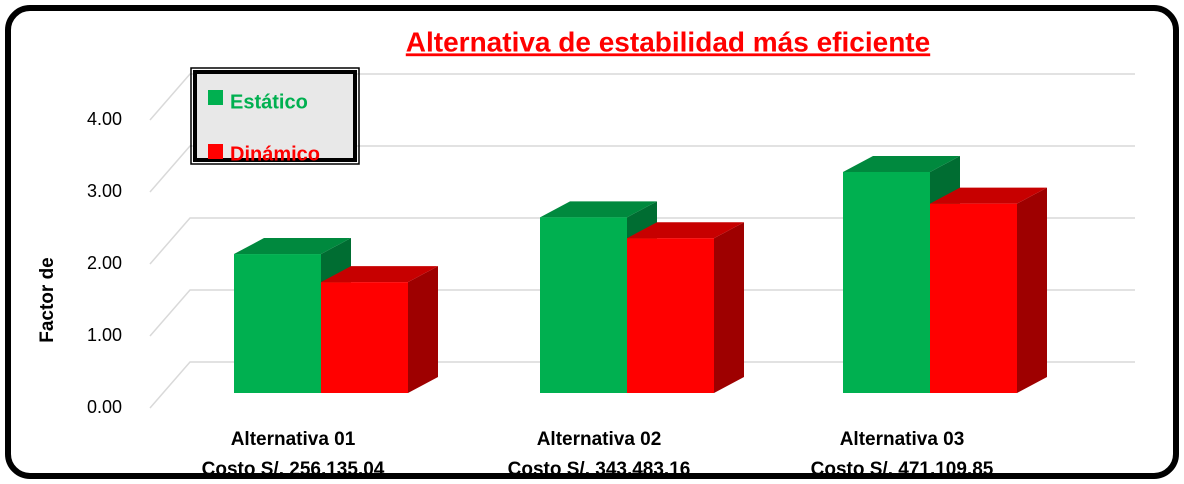  I want to click on y-axis-label: Factor de, so click(47, 300).